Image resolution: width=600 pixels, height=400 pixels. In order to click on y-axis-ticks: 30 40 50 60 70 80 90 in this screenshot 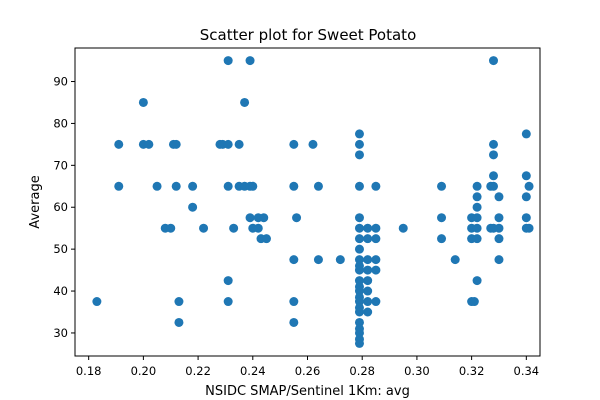, I will do `click(64, 207)`.